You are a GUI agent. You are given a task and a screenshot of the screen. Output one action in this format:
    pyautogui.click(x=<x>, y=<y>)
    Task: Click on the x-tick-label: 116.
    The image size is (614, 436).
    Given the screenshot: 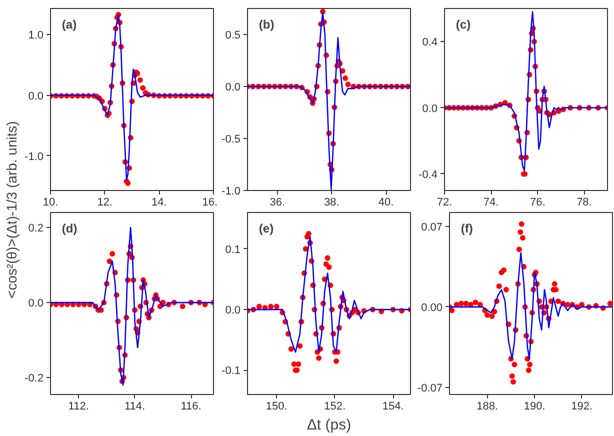 What is the action you would take?
    pyautogui.click(x=191, y=406)
    